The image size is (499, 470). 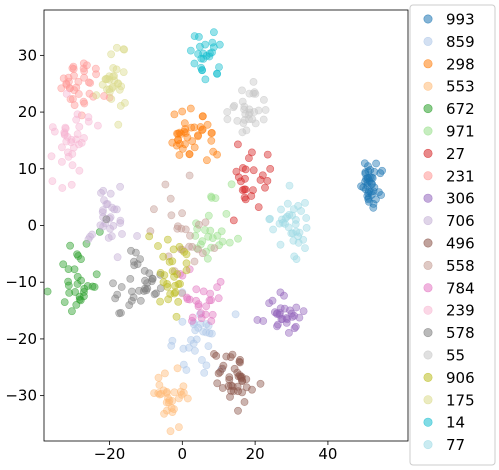 I want to click on y-tick-label: −20, so click(x=21, y=339).